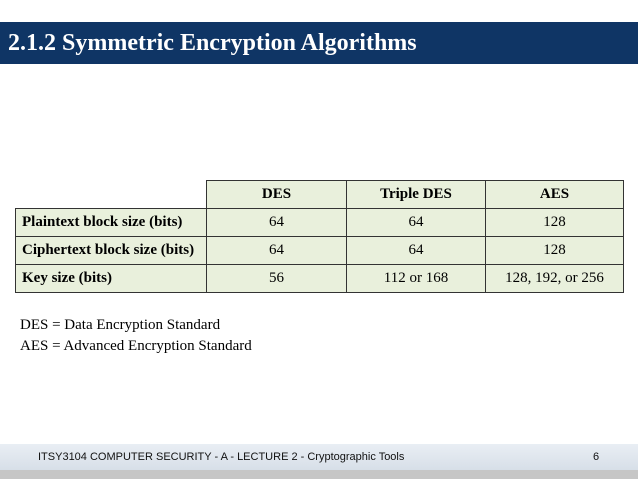 The height and width of the screenshot is (479, 638). Describe the element at coordinates (212, 43) in the screenshot. I see `slide-title: 2.1.2 Symmetric Encryption Algorithms` at that location.